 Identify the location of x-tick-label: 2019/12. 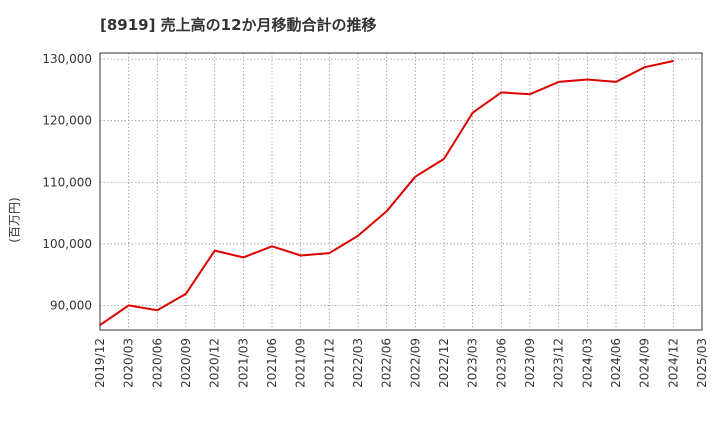
(100, 363).